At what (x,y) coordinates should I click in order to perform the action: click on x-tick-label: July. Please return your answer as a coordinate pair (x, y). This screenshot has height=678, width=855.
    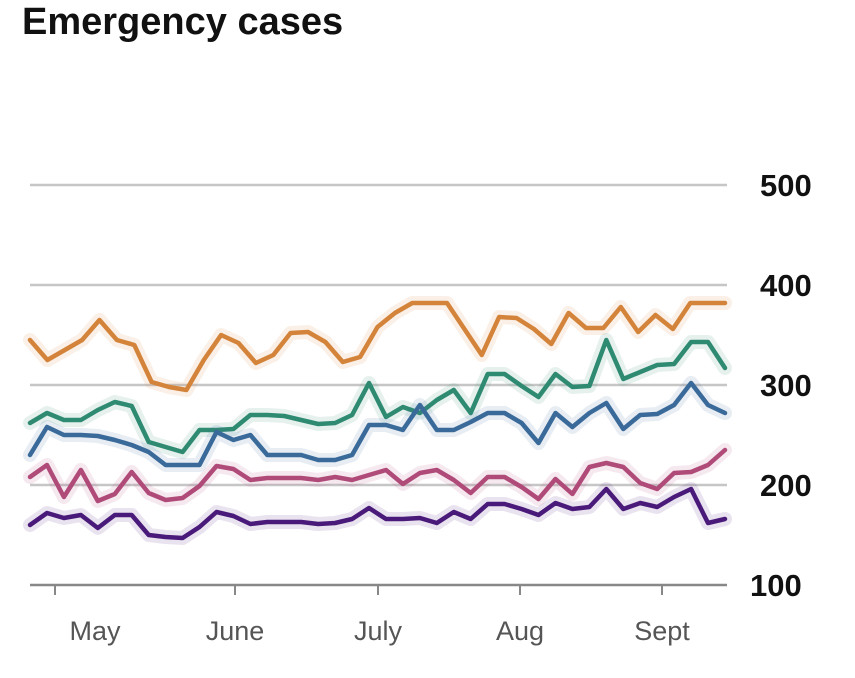
    Looking at the image, I should click on (378, 631).